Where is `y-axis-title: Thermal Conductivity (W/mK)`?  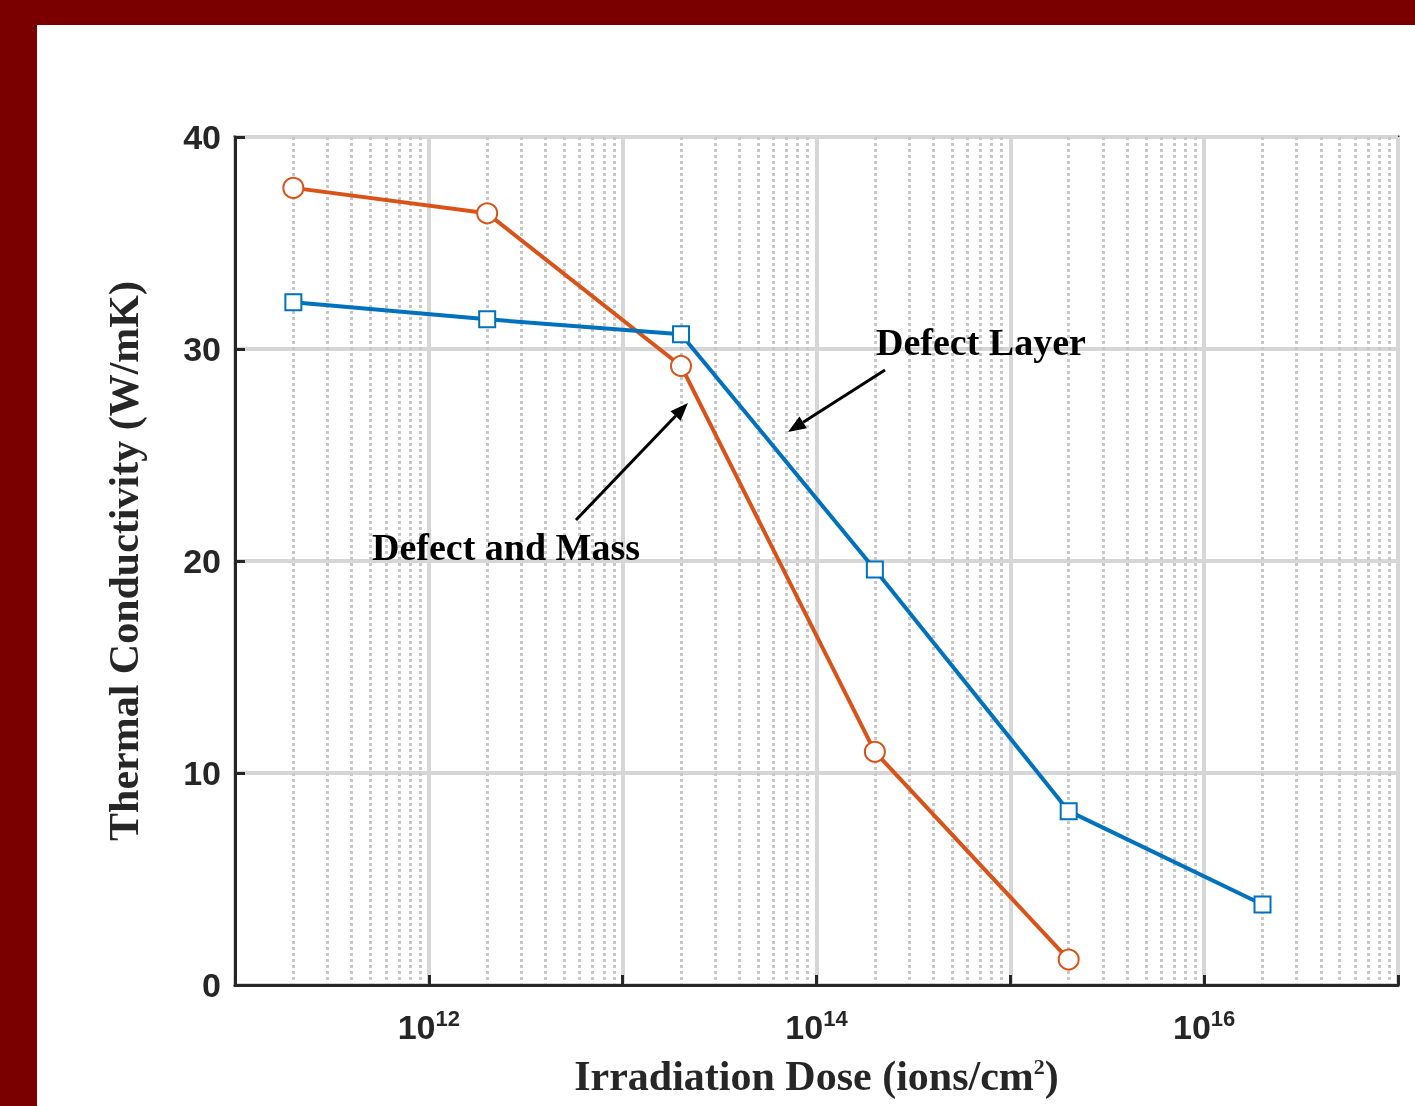
y-axis-title: Thermal Conductivity (W/mK) is located at coordinates (124, 561).